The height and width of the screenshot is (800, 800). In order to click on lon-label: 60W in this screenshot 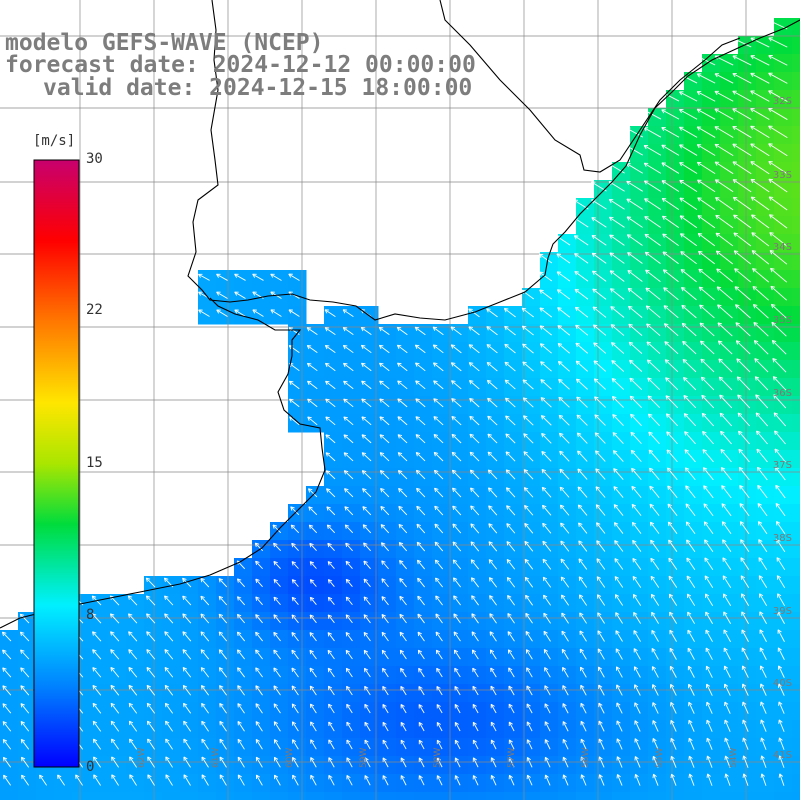, I will do `click(290, 758)`.